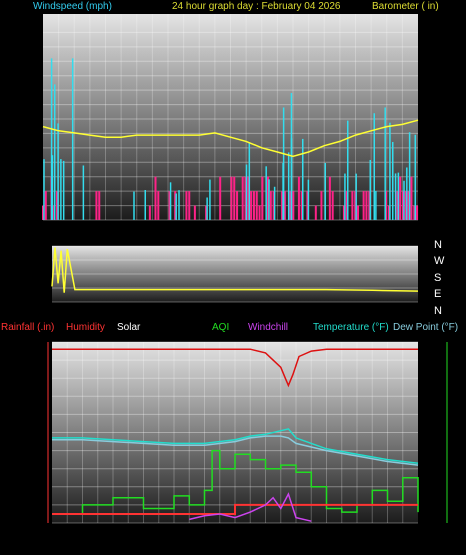 This screenshot has width=466, height=555. Describe the element at coordinates (439, 261) in the screenshot. I see `compass-w: W` at that location.